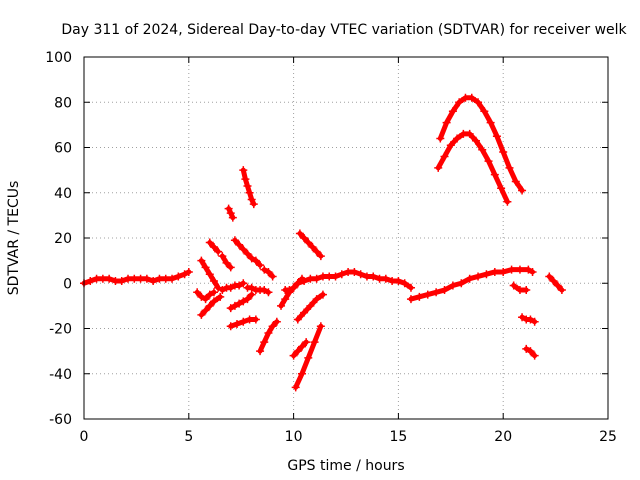 The width and height of the screenshot is (640, 480). Describe the element at coordinates (503, 437) in the screenshot. I see `x-tick-label: 20` at that location.